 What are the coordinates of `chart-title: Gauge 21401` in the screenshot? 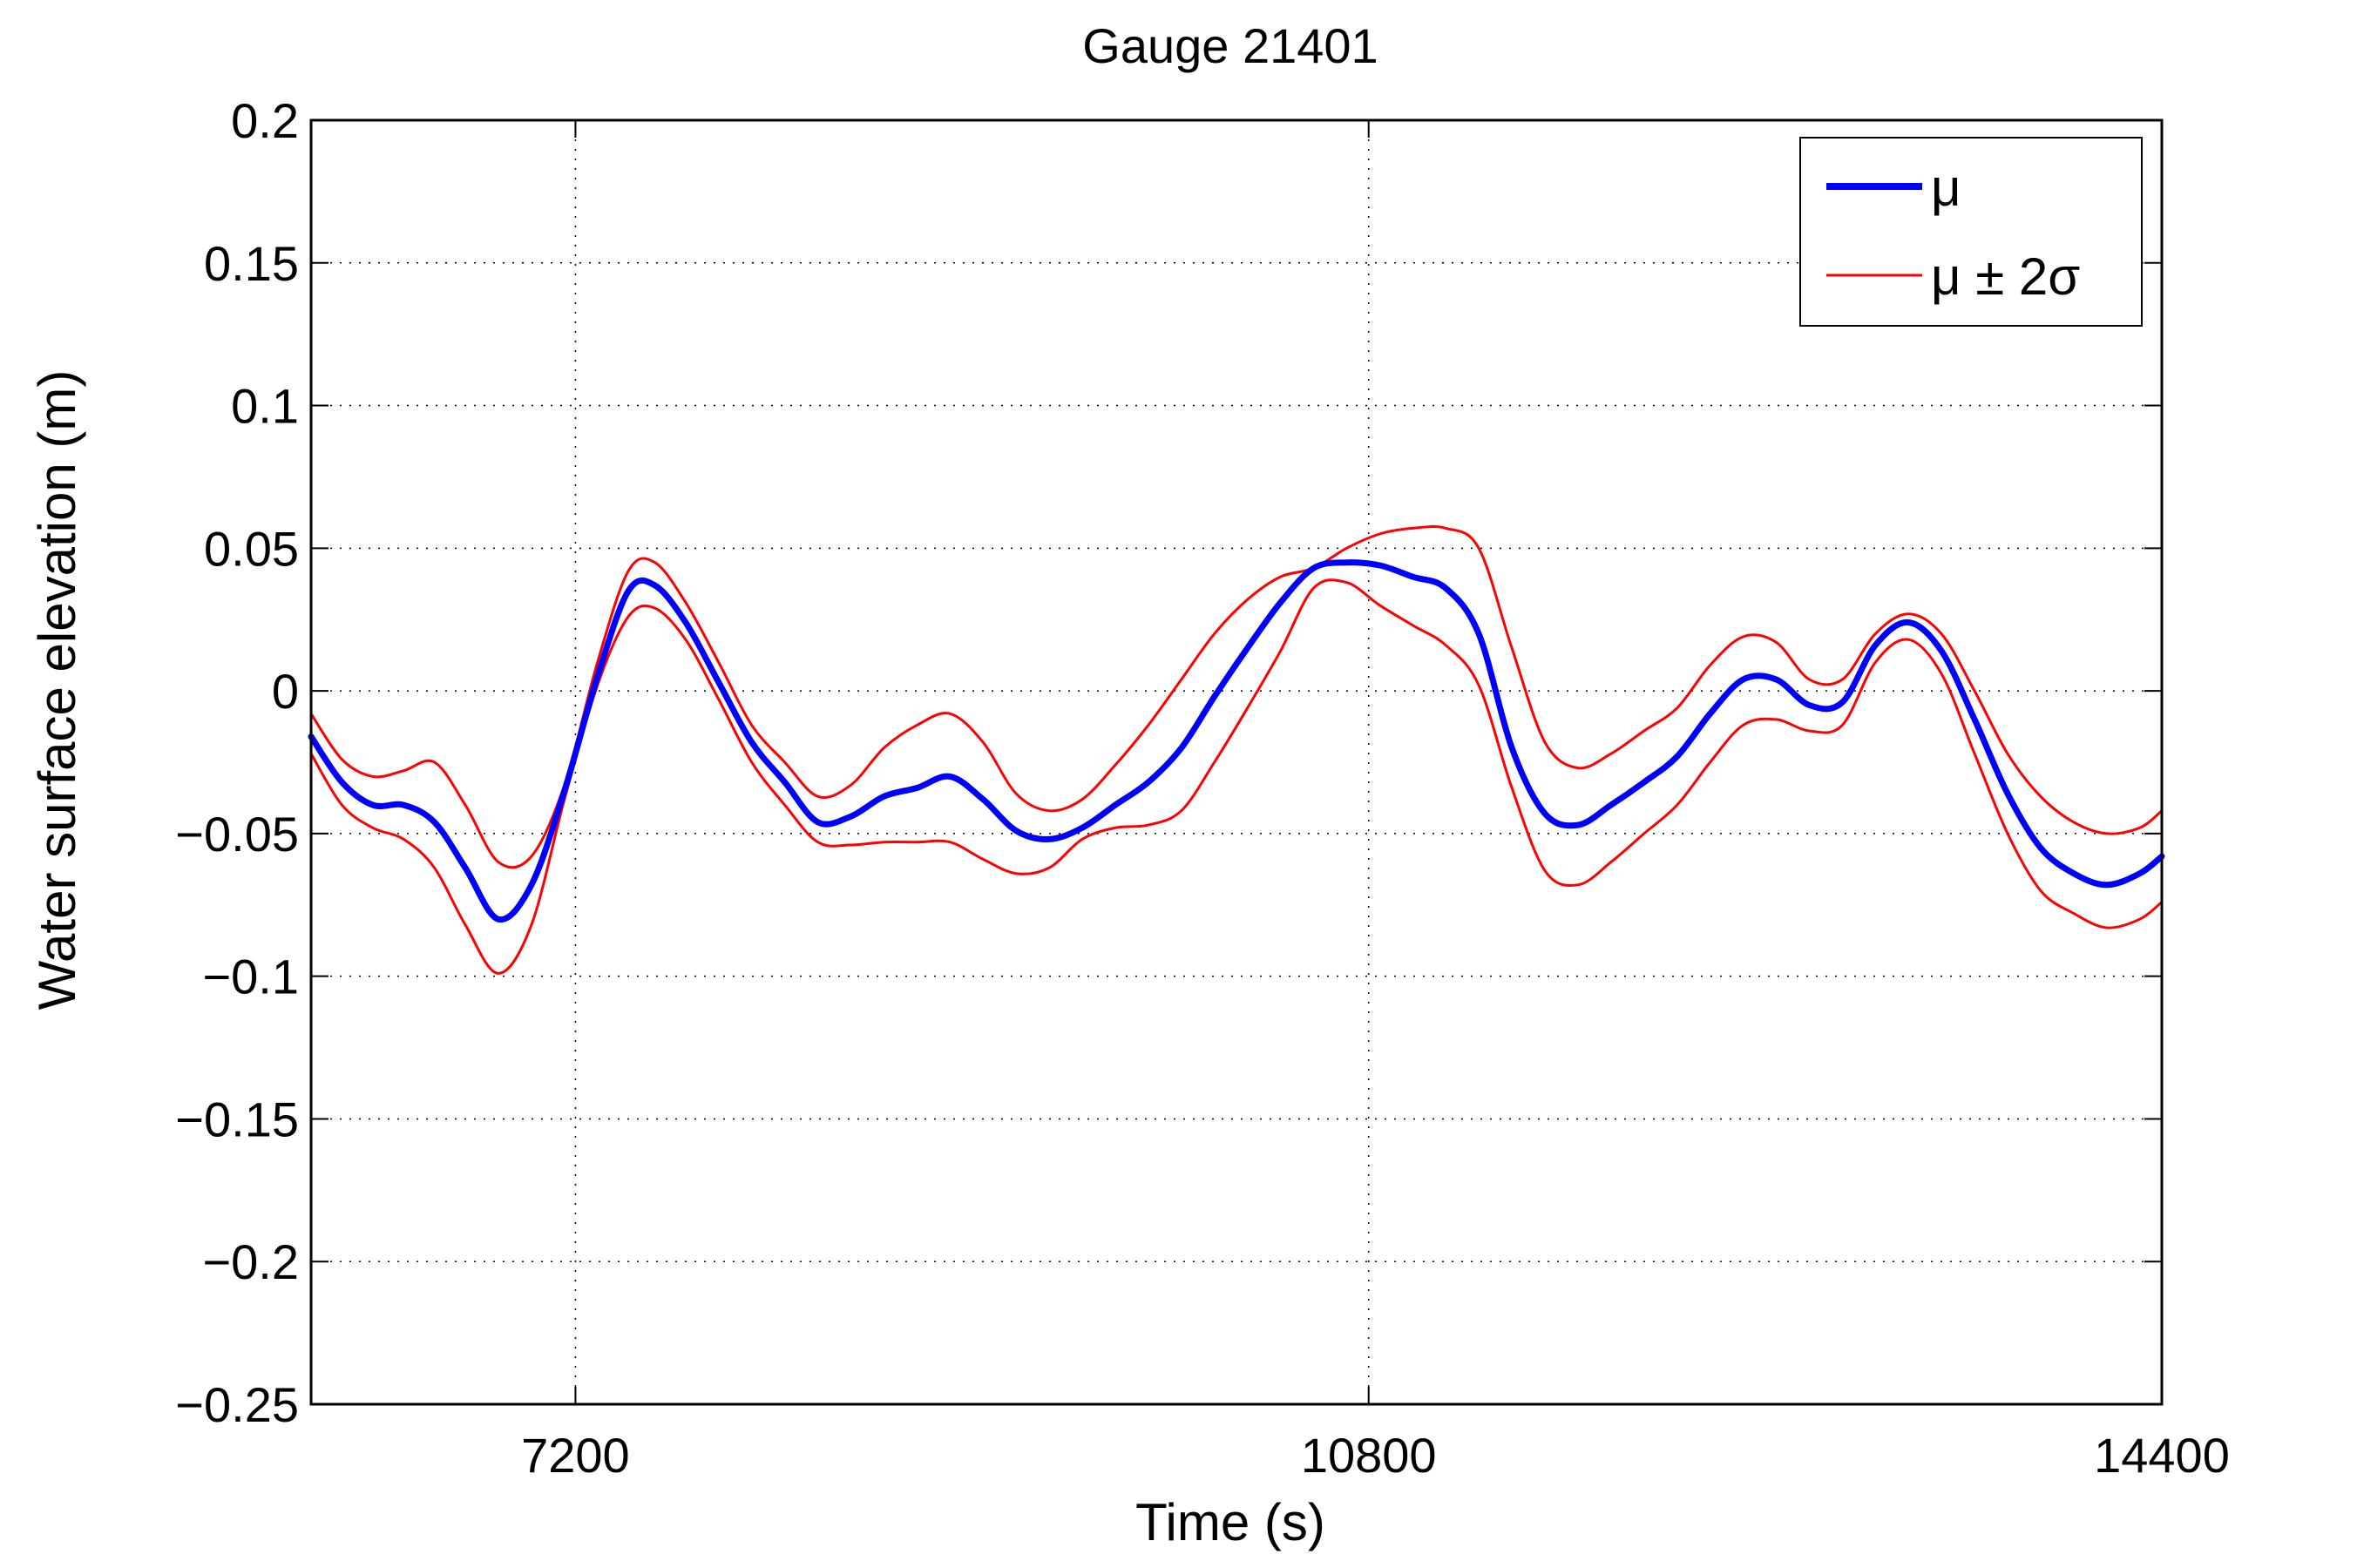 It's located at (1230, 45).